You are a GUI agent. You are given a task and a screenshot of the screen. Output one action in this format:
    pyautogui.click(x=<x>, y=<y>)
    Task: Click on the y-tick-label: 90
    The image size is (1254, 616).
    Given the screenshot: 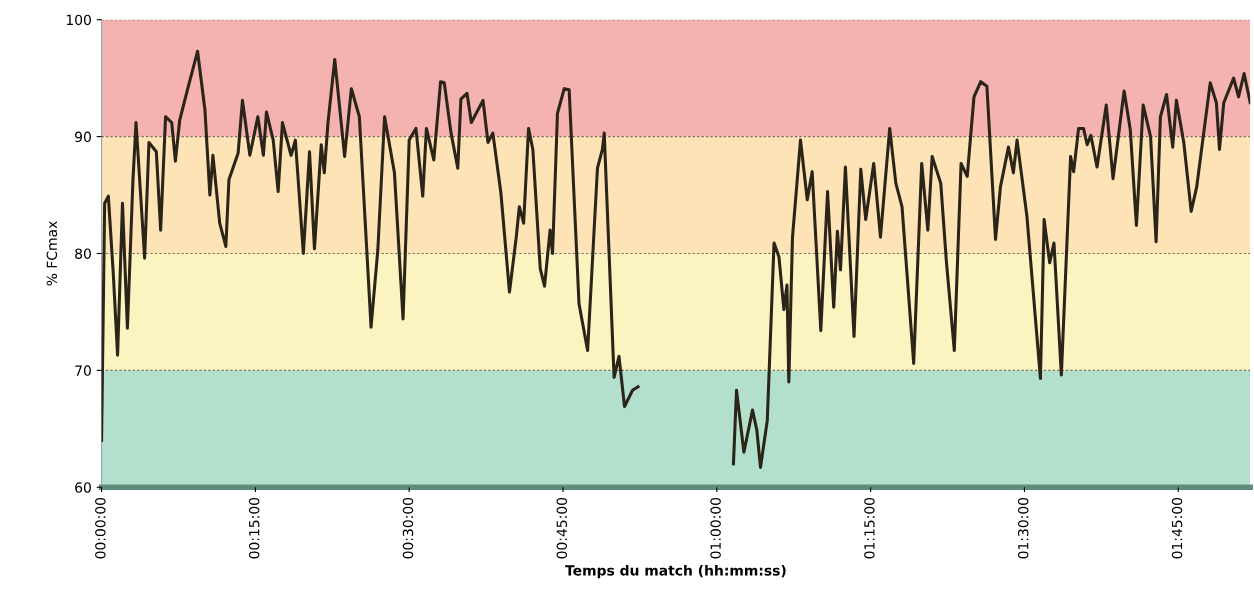 What is the action you would take?
    pyautogui.click(x=83, y=137)
    